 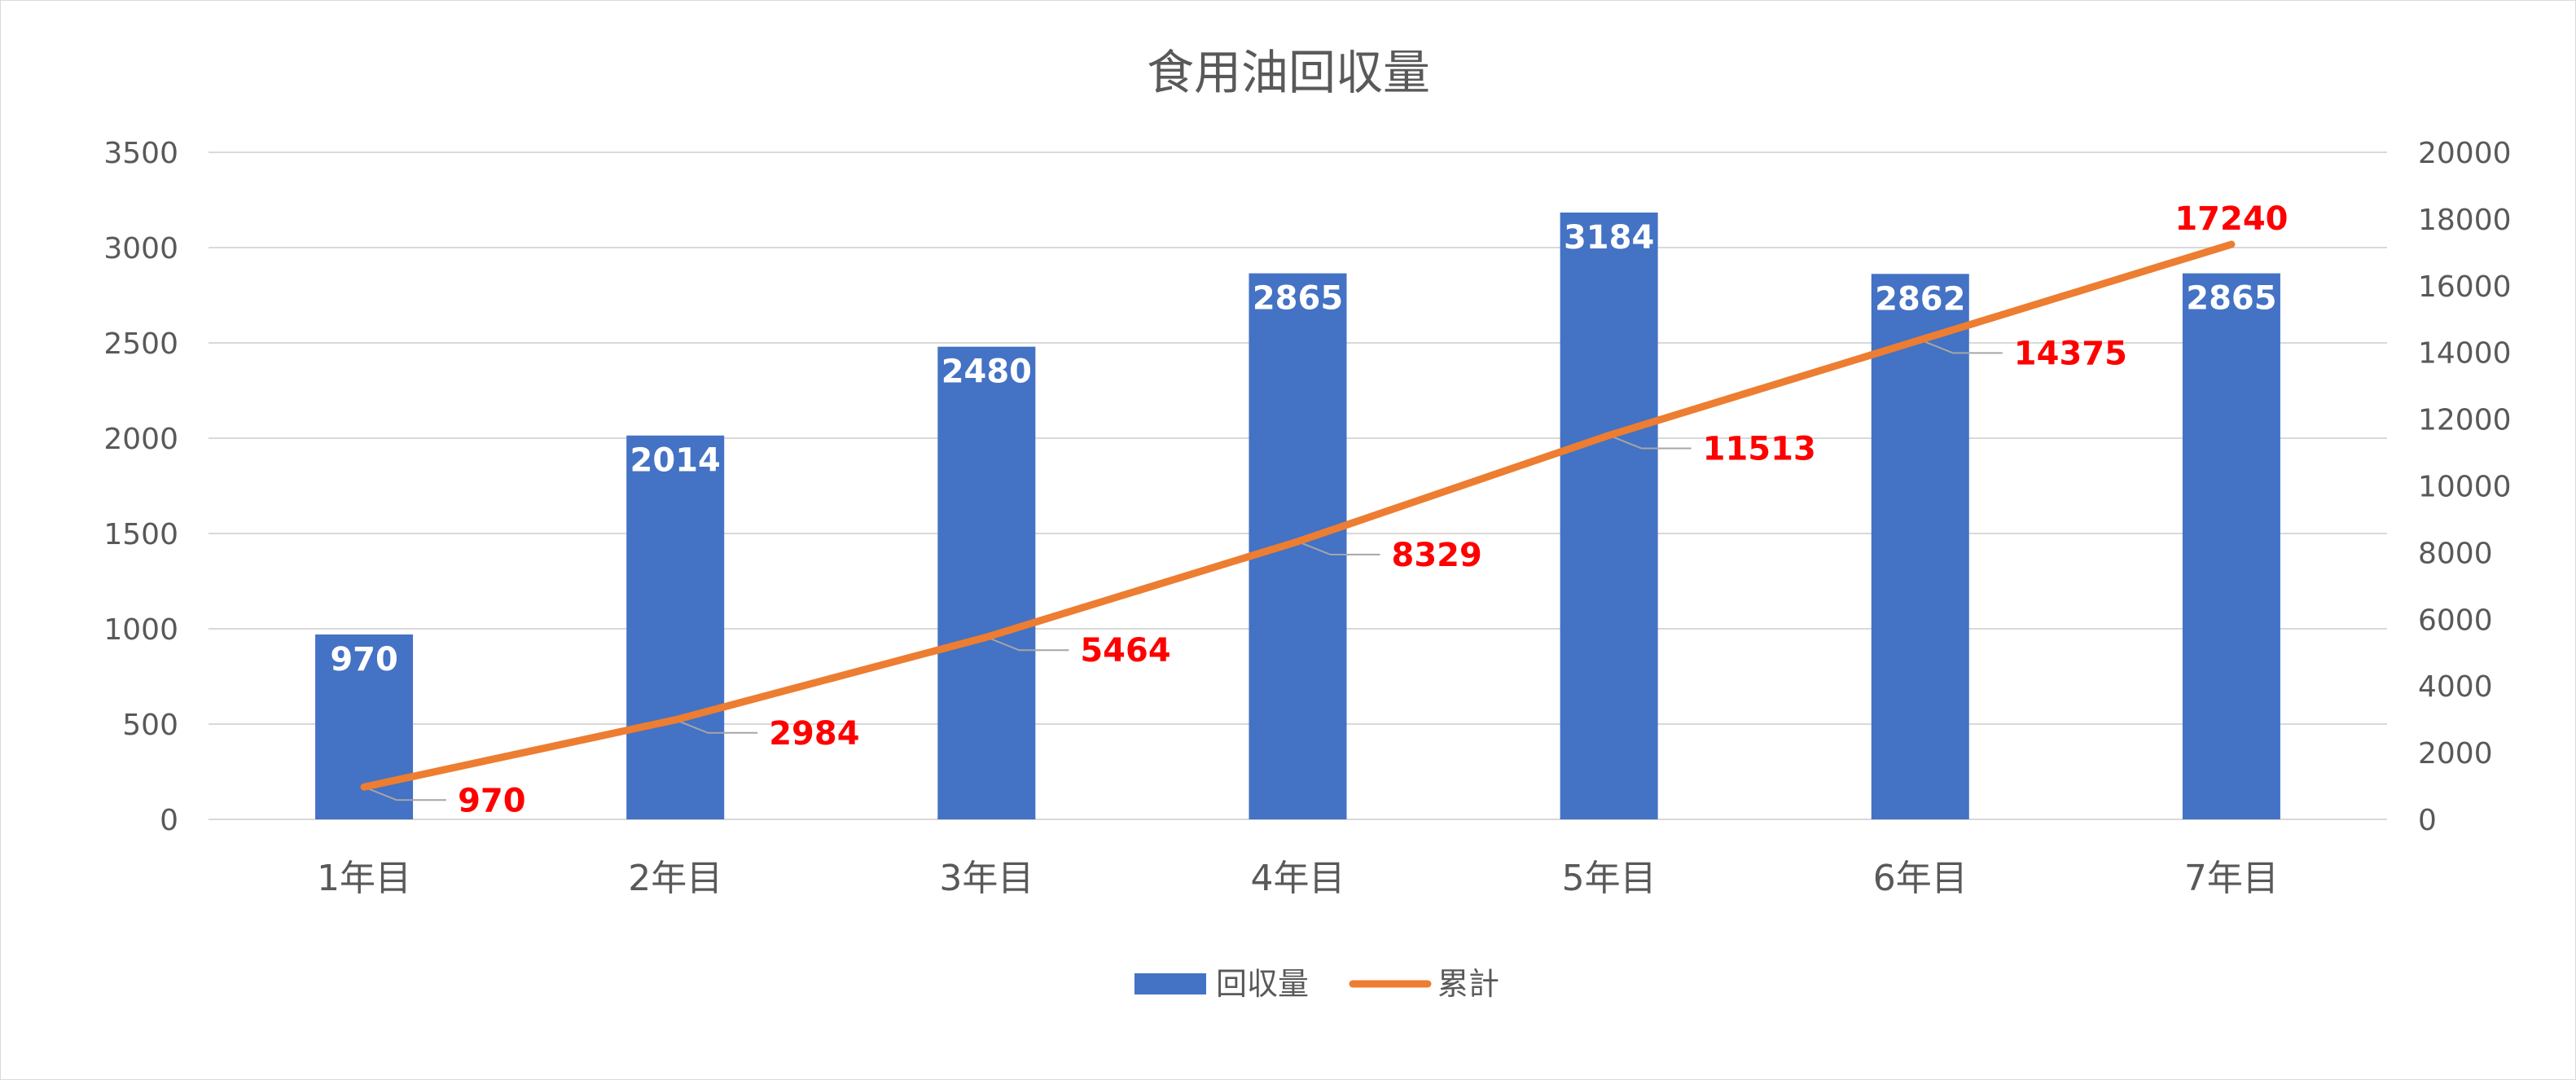 I want to click on right-tick-label: 18000, so click(x=2465, y=221).